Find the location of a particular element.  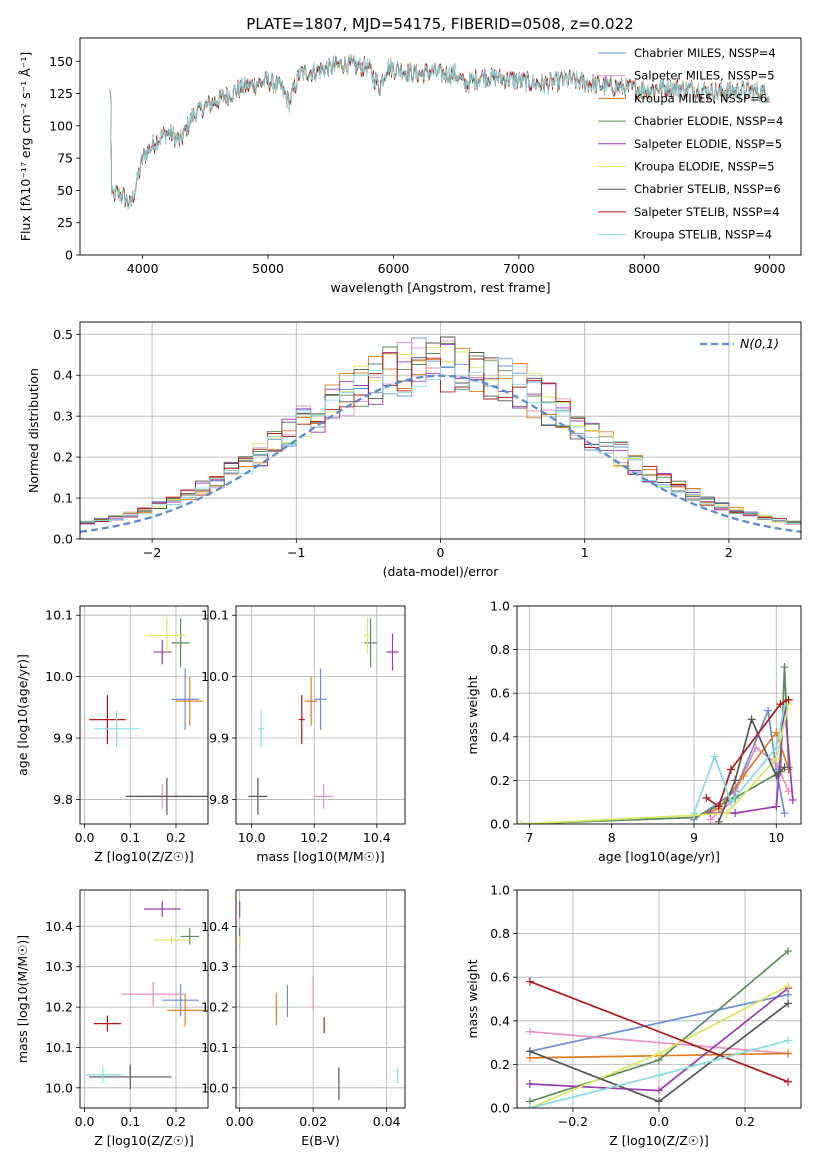

y-tick-label: 75 is located at coordinates (65, 158).